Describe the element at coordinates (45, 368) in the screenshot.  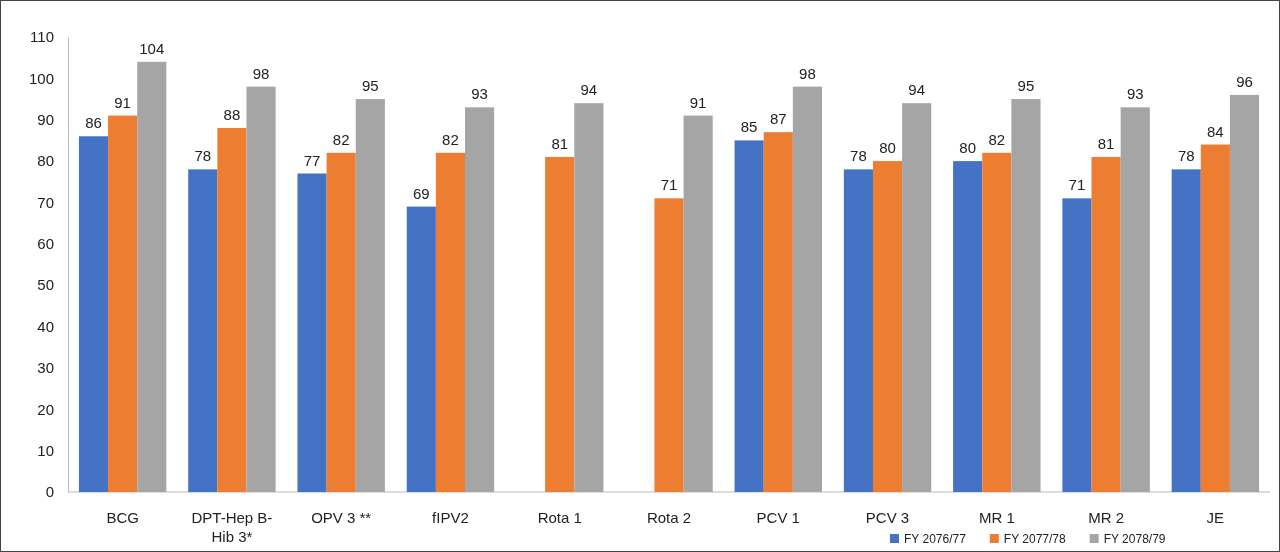
I see `y-tick-label: 30` at that location.